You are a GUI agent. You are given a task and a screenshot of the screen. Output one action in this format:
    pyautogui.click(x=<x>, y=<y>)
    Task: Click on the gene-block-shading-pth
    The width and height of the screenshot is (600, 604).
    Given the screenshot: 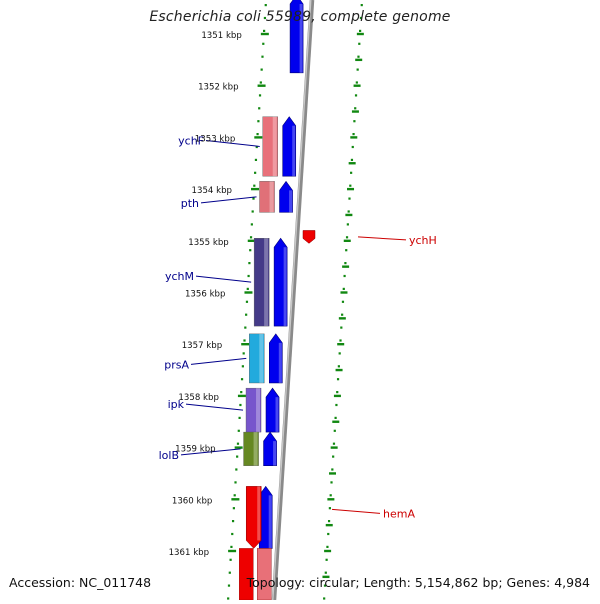 What is the action you would take?
    pyautogui.click(x=271, y=197)
    